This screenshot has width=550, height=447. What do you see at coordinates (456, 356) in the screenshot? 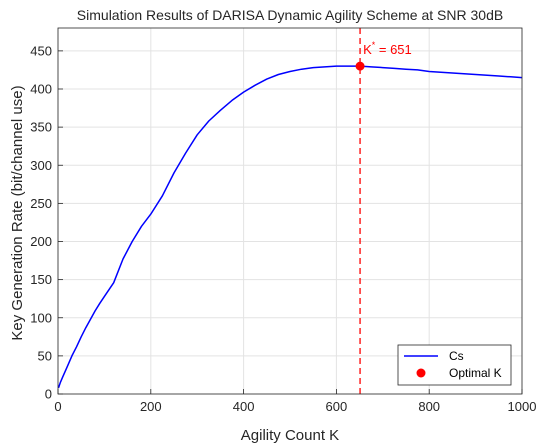
I see `legend-label-cs: Cs` at bounding box center [456, 356].